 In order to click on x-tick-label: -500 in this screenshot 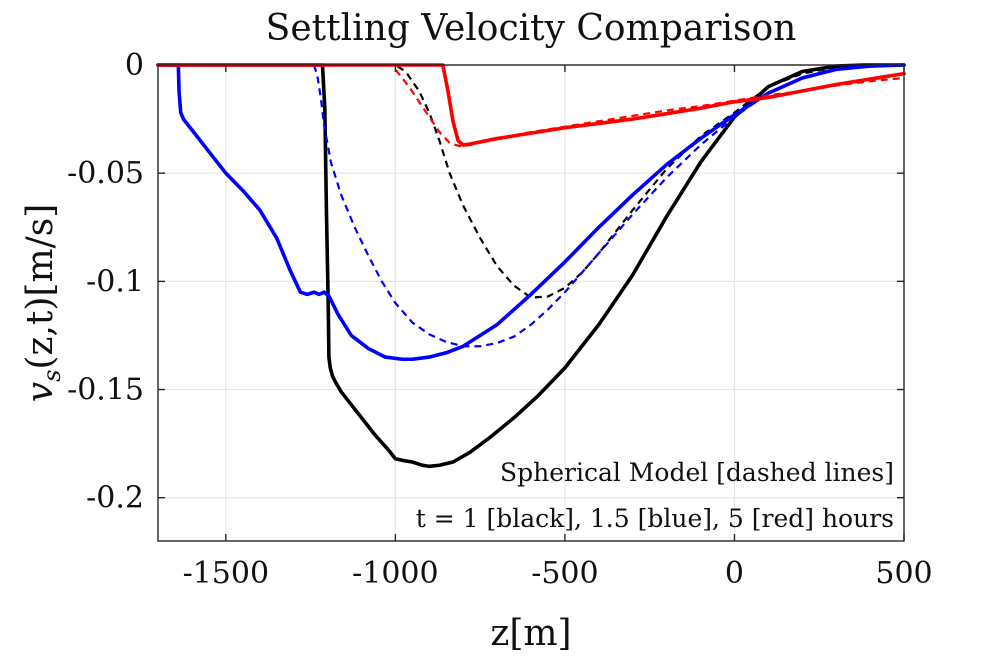, I will do `click(564, 573)`.